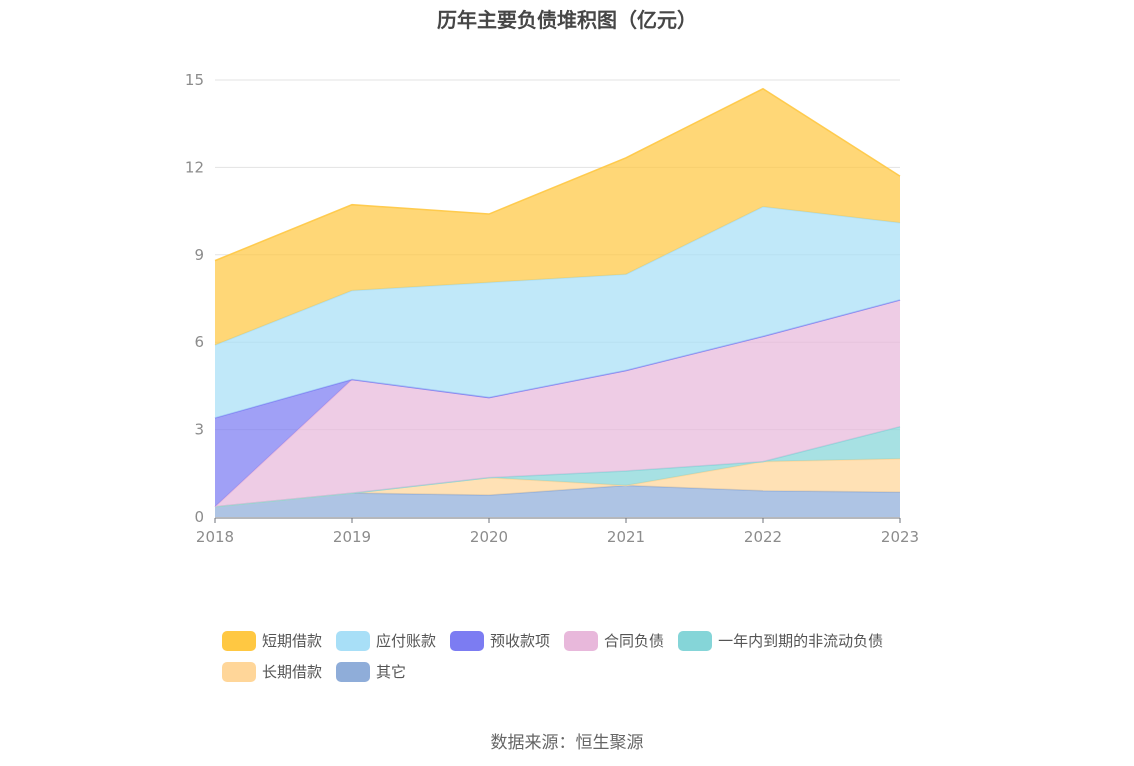 This screenshot has width=1134, height=766. I want to click on y-tick-label: 9, so click(199, 255).